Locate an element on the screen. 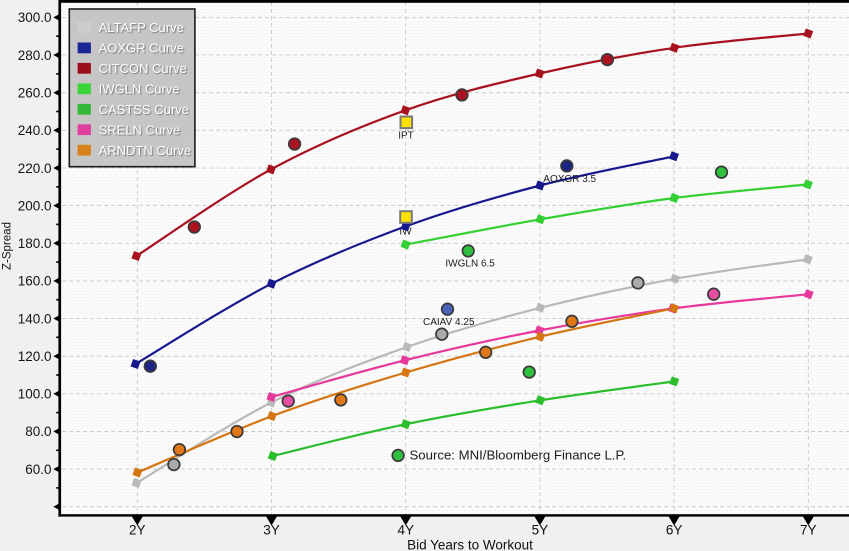 Image resolution: width=849 pixels, height=551 pixels. svg-text: AOXGR Curve is located at coordinates (141, 48).